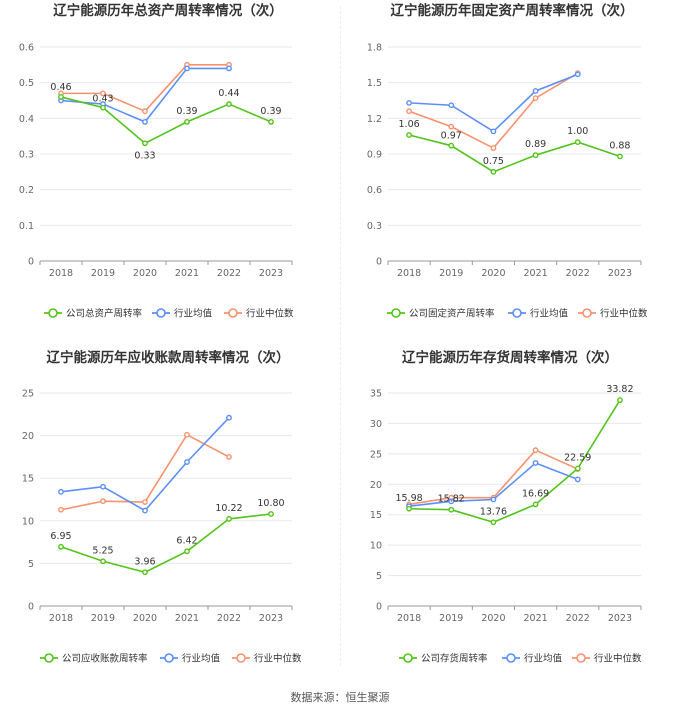 This screenshot has width=680, height=712. I want to click on y-tick-label: 15, so click(376, 515).